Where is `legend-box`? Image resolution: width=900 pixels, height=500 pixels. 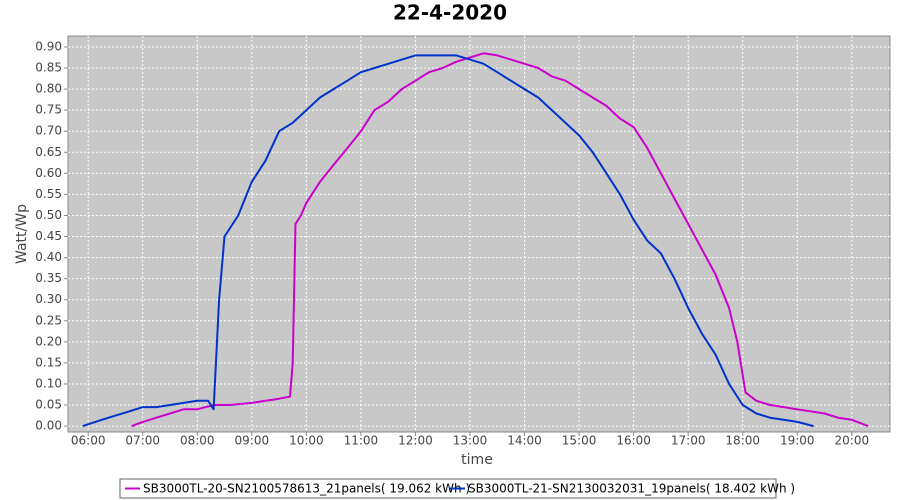
legend-box is located at coordinates (448, 488).